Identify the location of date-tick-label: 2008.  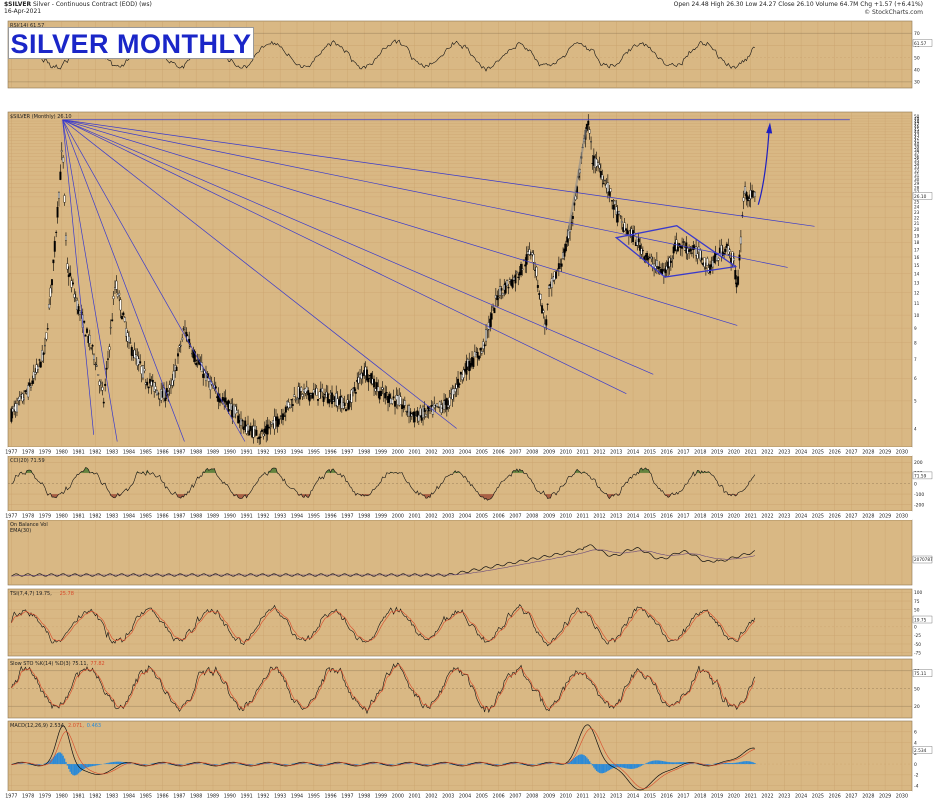
(532, 796).